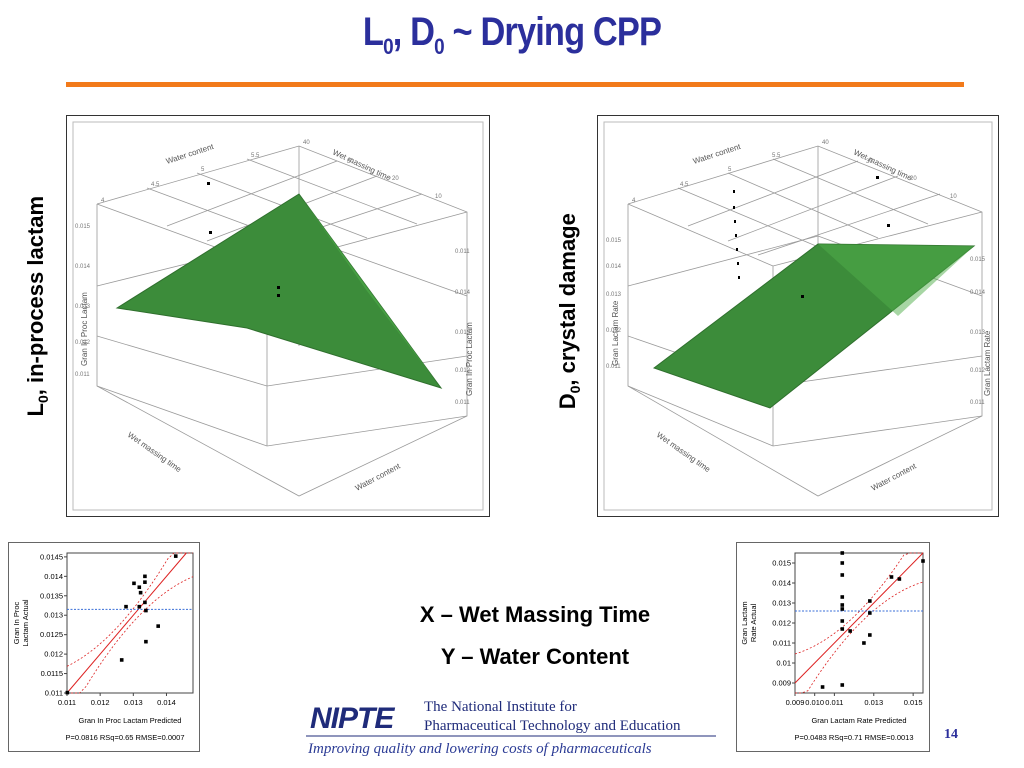 This screenshot has height=768, width=1024. Describe the element at coordinates (515, 84) in the screenshot. I see `title-underline` at that location.